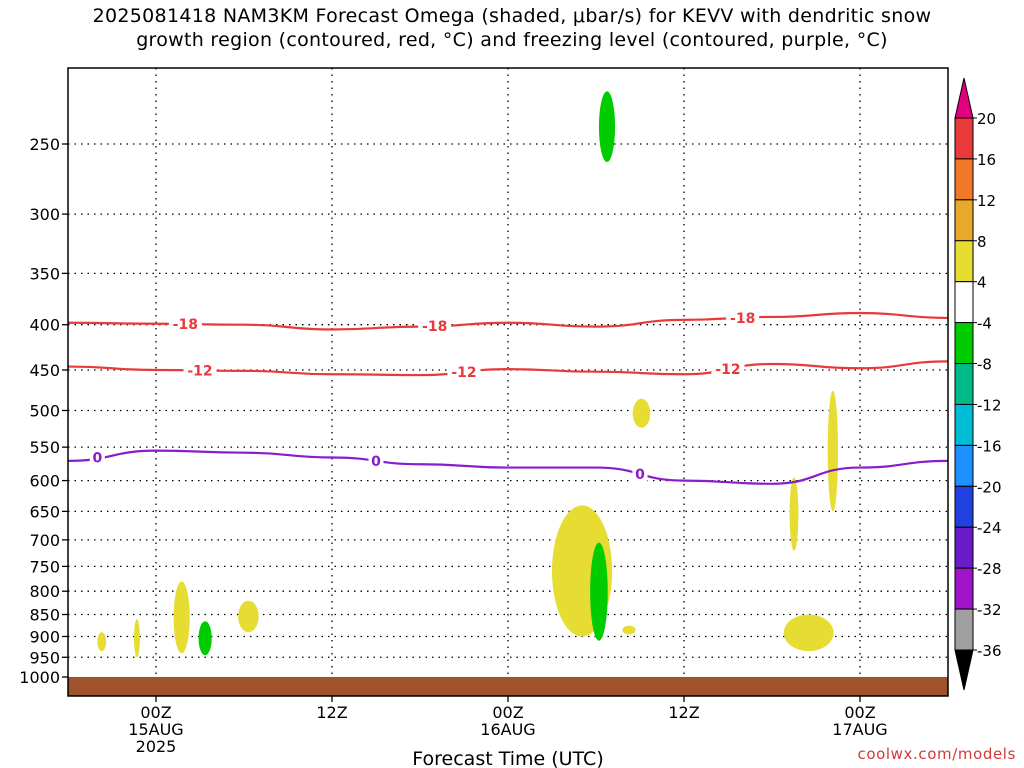 The width and height of the screenshot is (1024, 768). Describe the element at coordinates (989, 487) in the screenshot. I see `colorbar-label: -20` at that location.